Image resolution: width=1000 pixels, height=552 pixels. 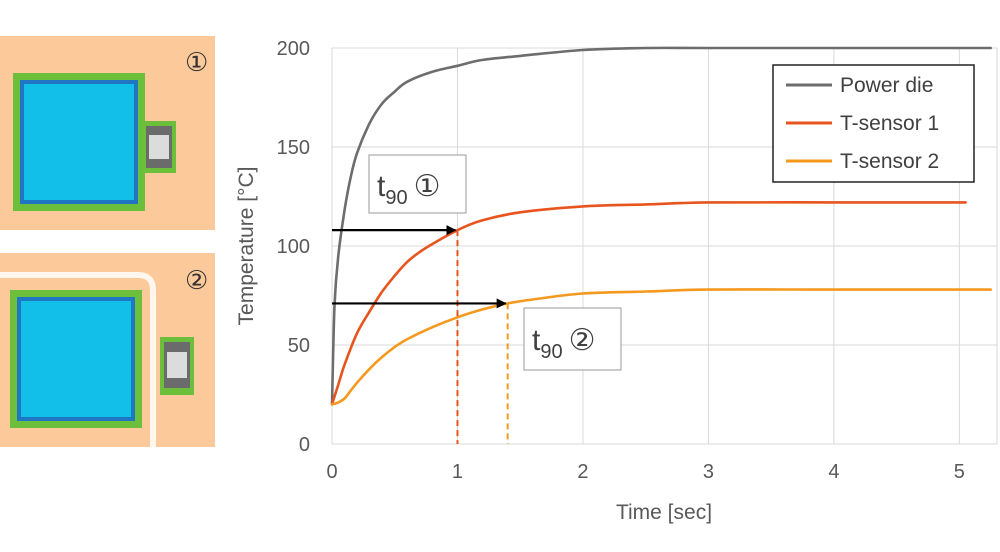 What do you see at coordinates (708, 472) in the screenshot?
I see `x-tick-label-3: 3` at bounding box center [708, 472].